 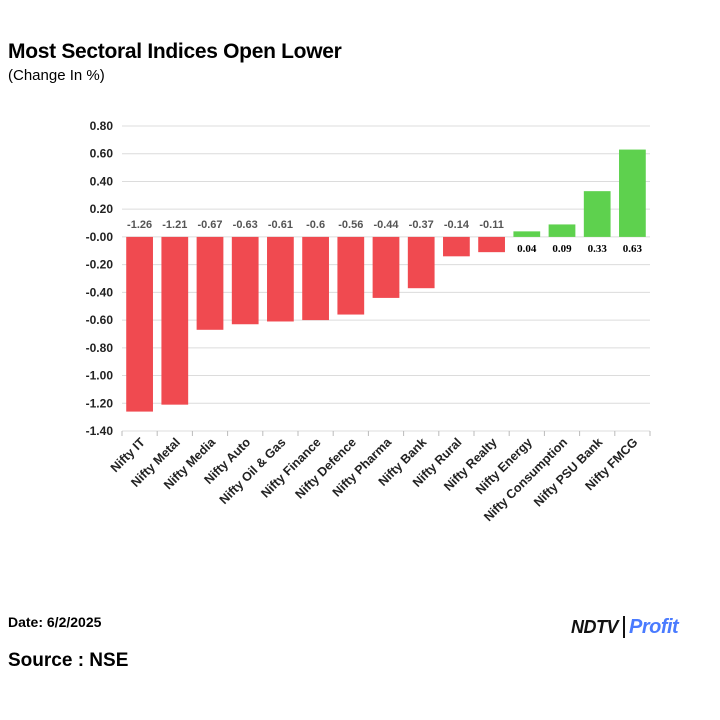 I want to click on y-tick-label: -1.40, so click(x=100, y=431).